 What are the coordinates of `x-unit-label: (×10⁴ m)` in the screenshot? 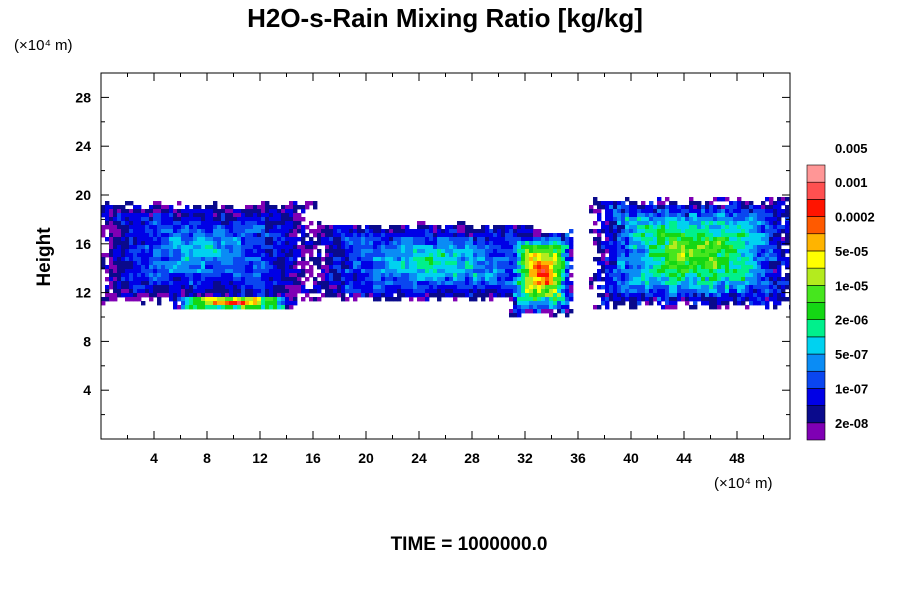 It's located at (743, 483).